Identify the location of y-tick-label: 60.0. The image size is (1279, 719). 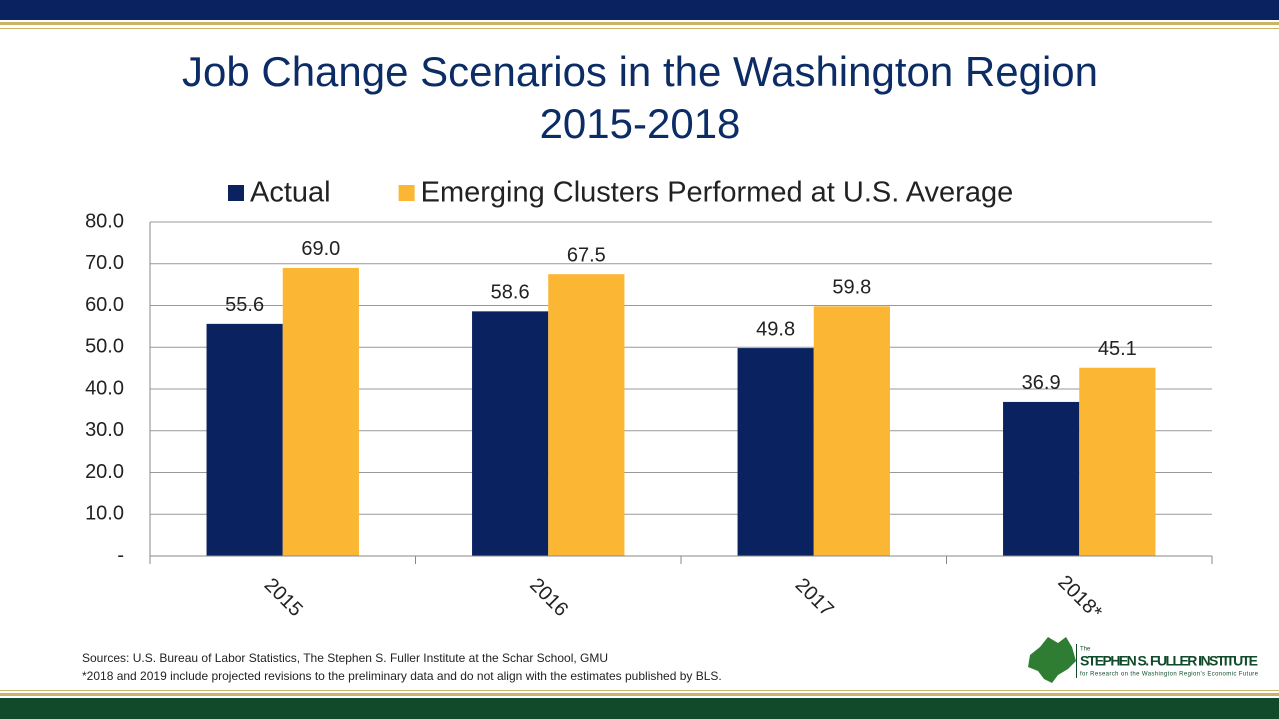
(104, 305).